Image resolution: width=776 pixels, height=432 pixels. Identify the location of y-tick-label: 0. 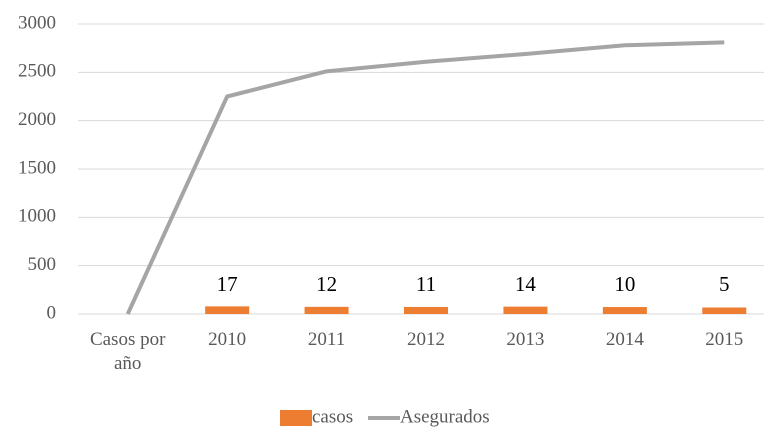
(52, 312).